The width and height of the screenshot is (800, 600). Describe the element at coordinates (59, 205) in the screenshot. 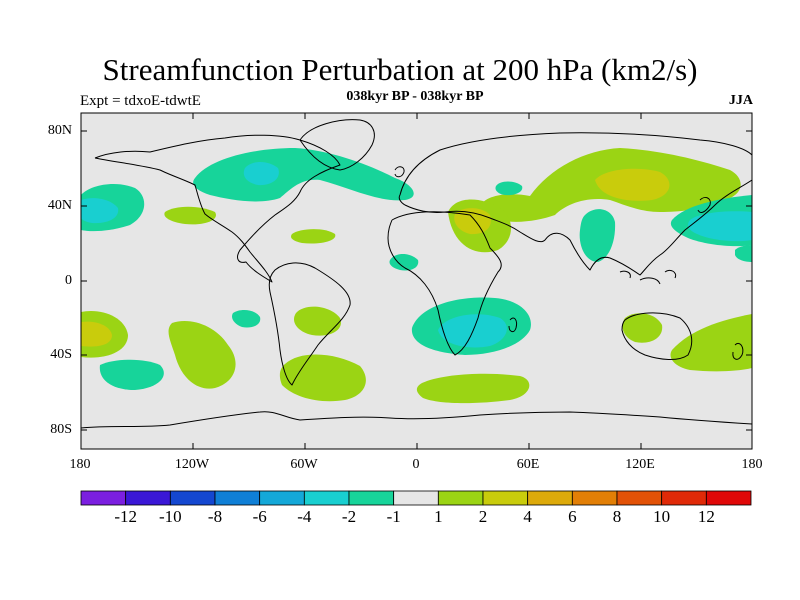

I see `lat-label-40n: 40N` at that location.